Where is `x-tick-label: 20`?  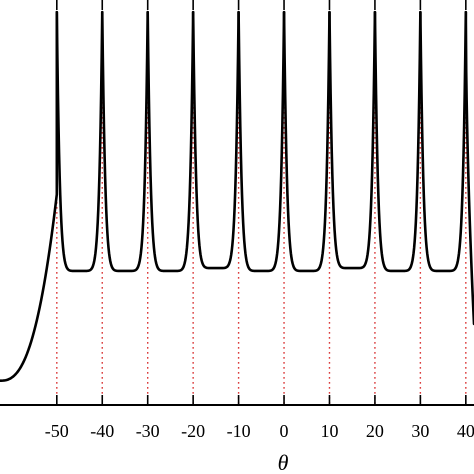 x-tick-label: 20 is located at coordinates (375, 431).